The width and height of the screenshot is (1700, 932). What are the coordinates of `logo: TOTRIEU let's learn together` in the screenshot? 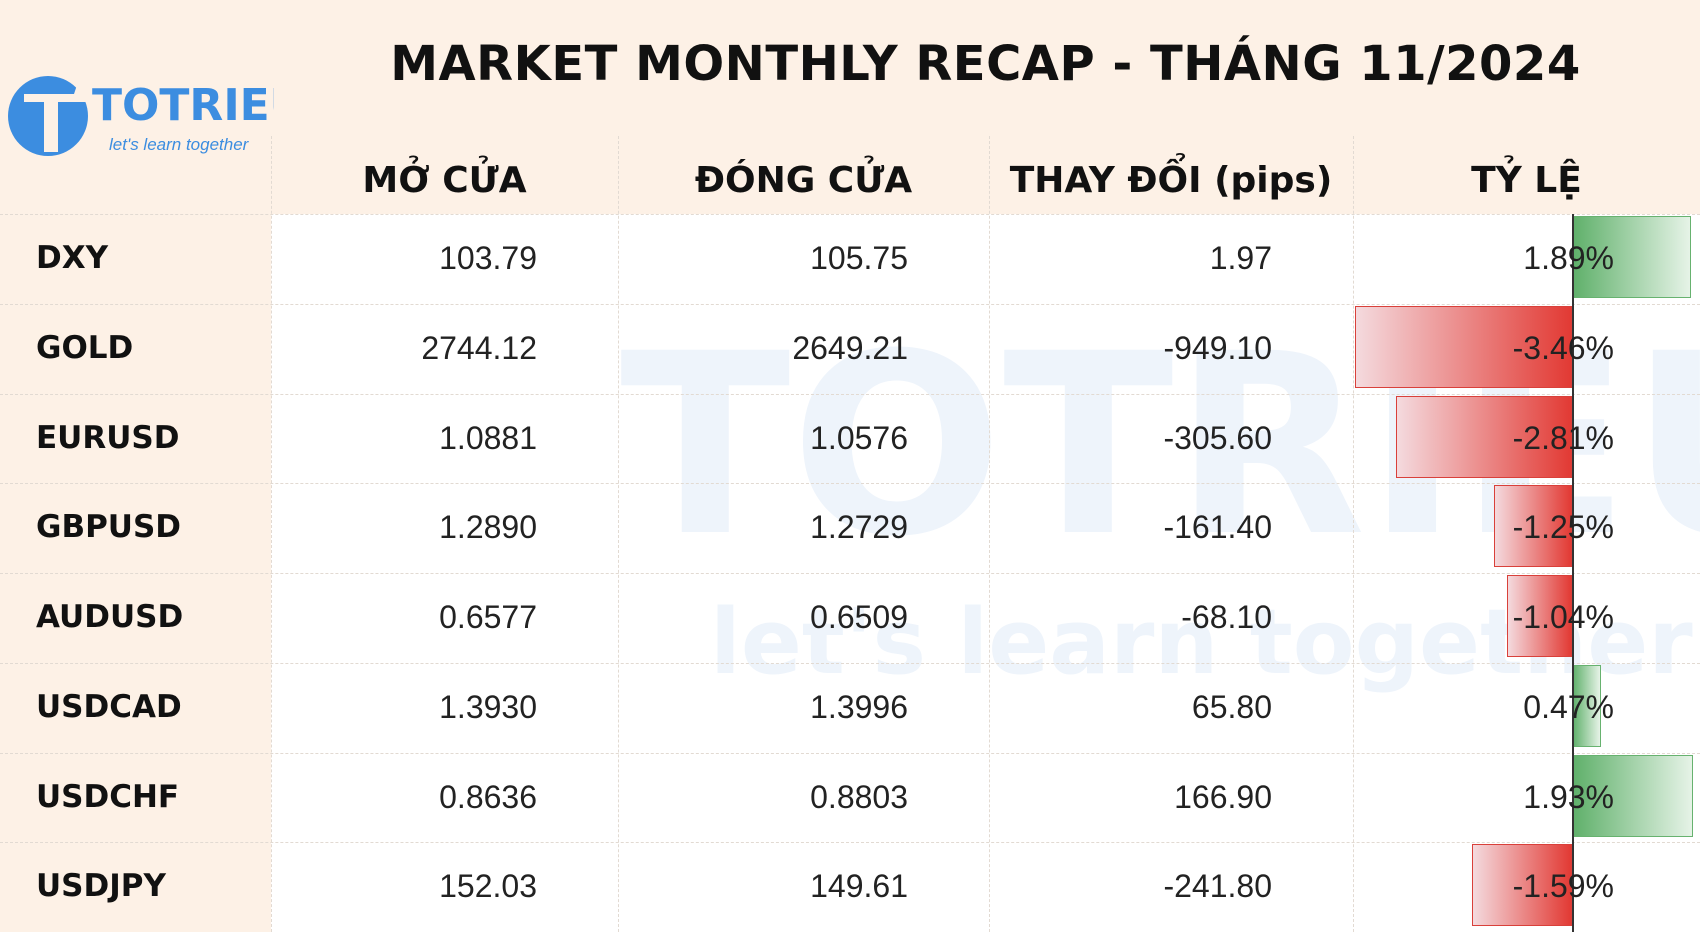 It's located at (141, 115).